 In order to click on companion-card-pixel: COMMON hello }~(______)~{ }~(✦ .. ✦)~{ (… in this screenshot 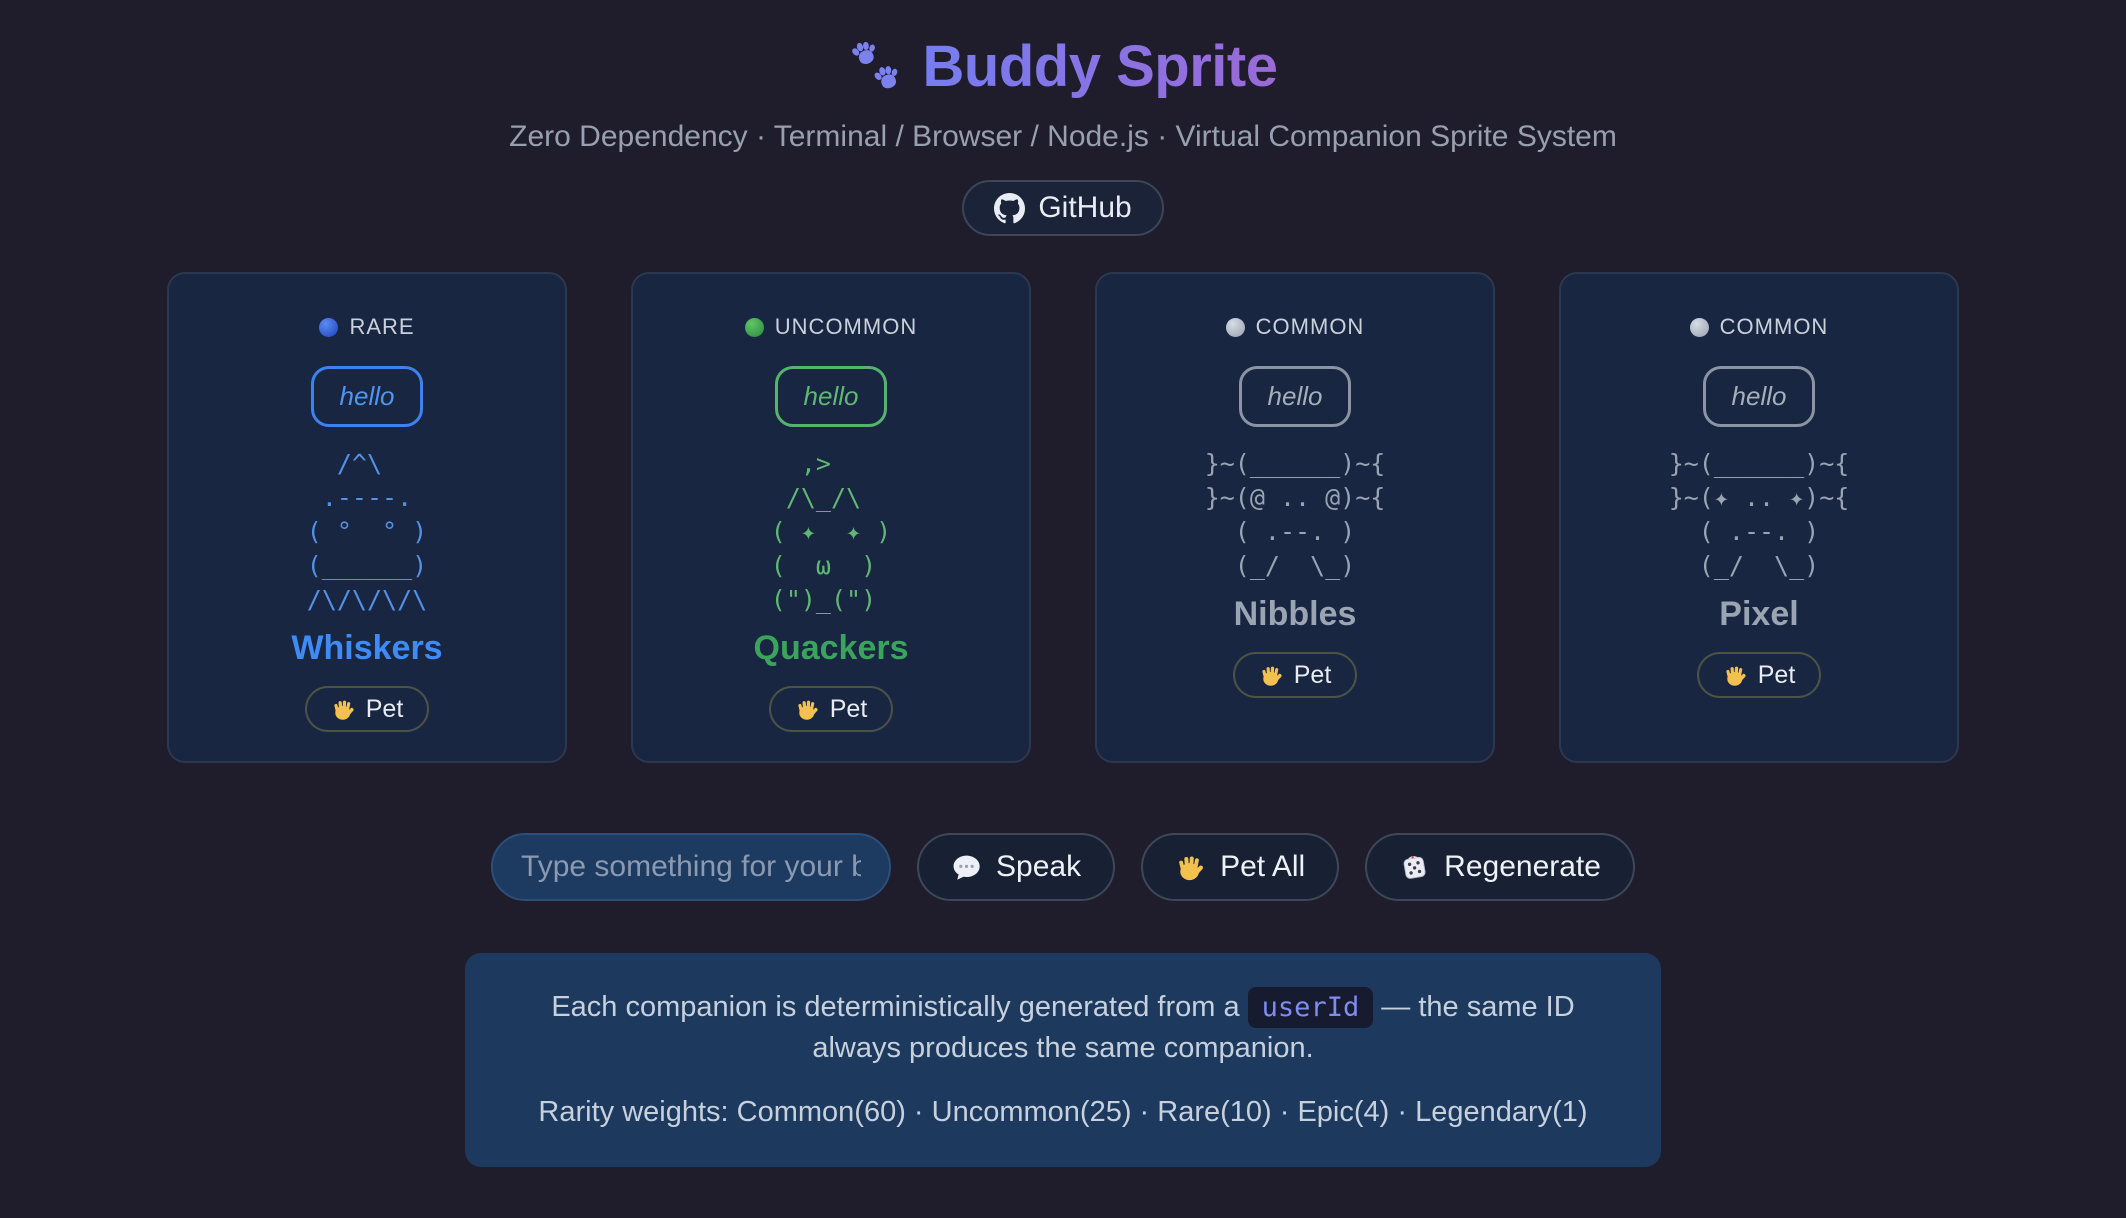, I will do `click(1759, 517)`.